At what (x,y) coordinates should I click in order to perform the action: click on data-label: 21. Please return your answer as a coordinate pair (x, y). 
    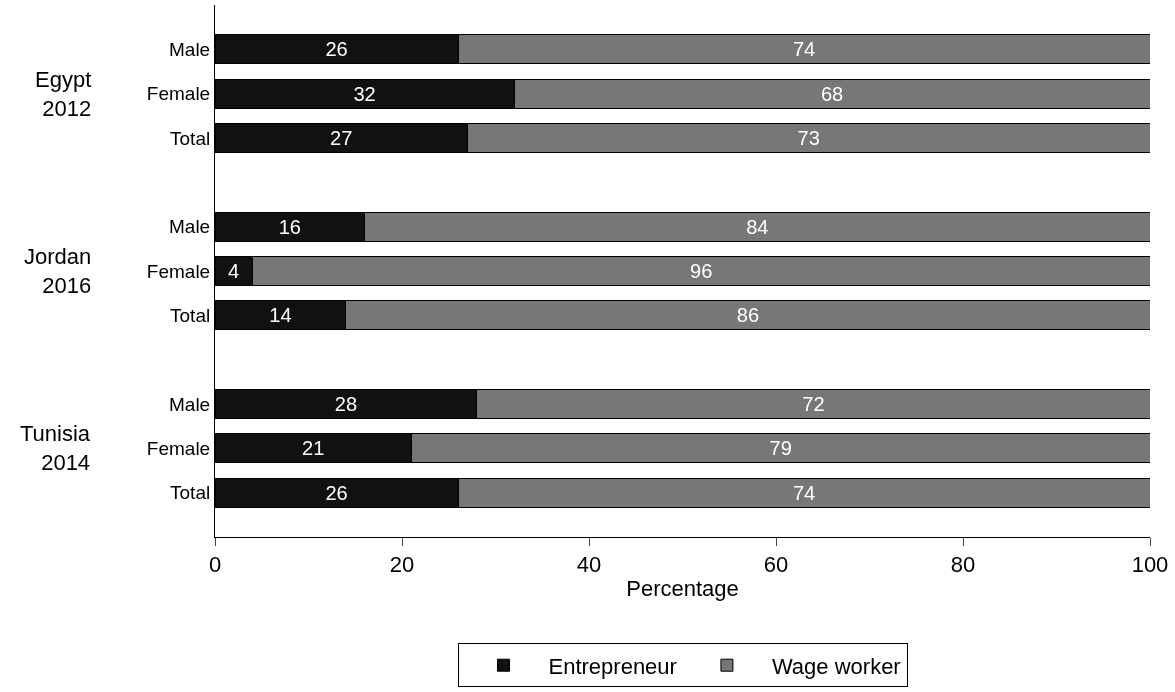
    Looking at the image, I should click on (313, 448).